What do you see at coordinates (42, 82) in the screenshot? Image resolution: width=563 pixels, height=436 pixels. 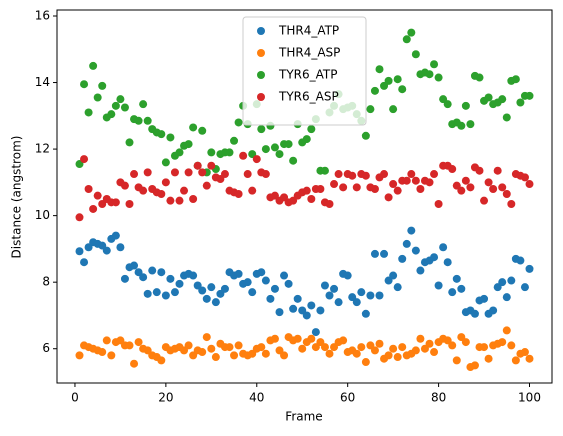 I see `y-tick-label: 14` at bounding box center [42, 82].